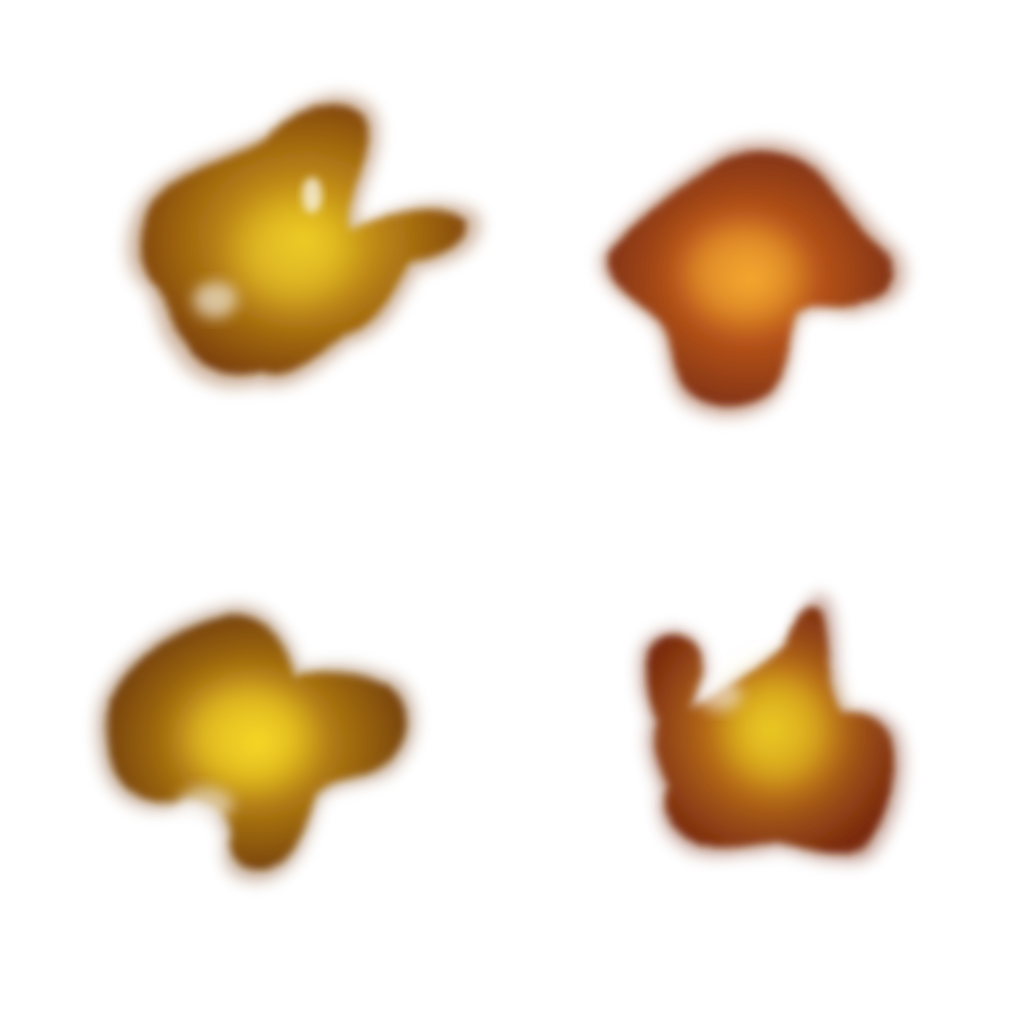  I want to click on explosion-splat-top-left, so click(303, 241).